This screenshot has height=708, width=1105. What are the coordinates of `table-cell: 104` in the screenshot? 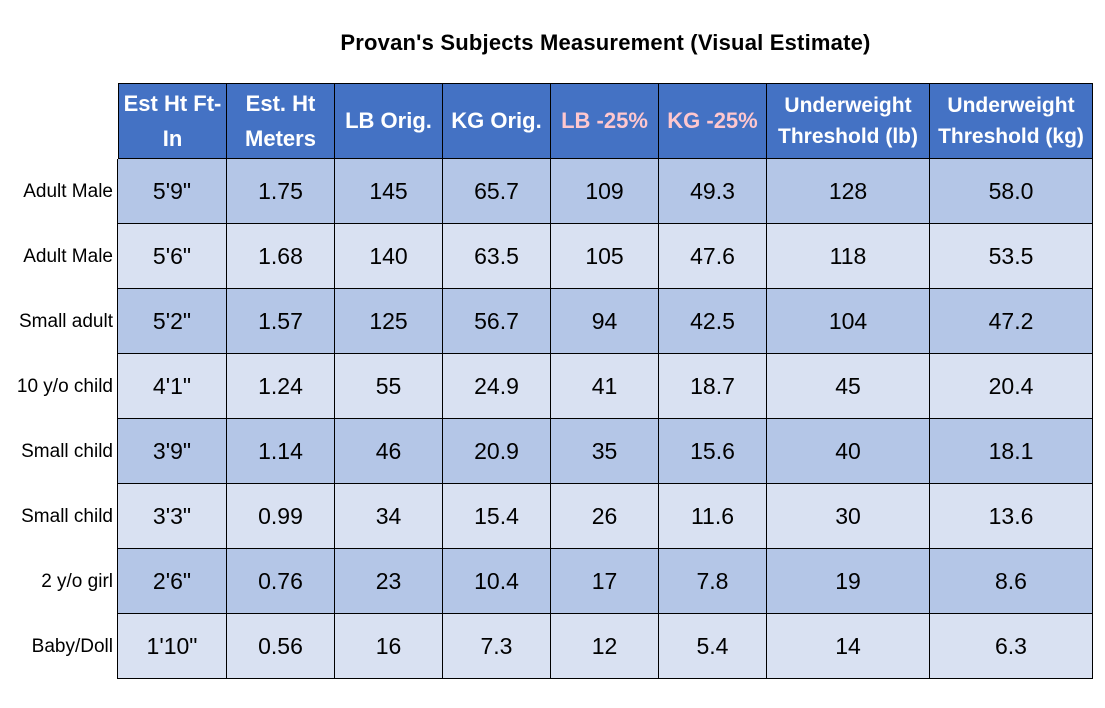 It's located at (848, 321).